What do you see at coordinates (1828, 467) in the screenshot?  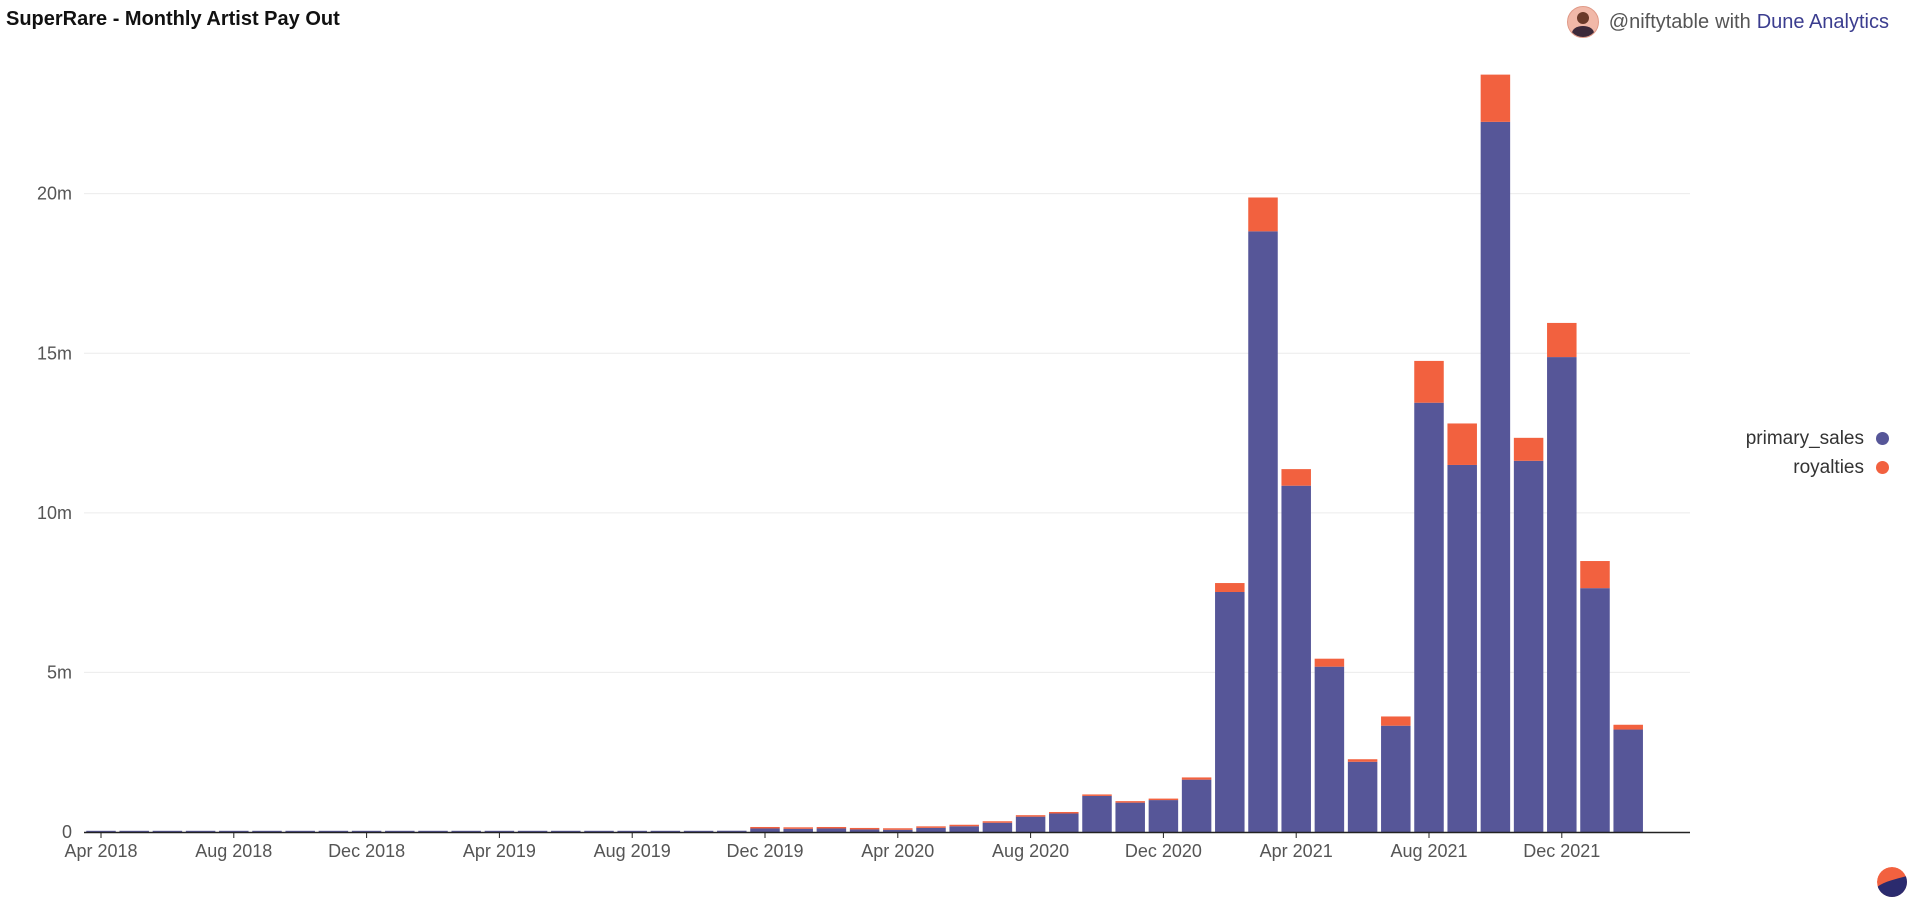 I see `legend-label-royalties: royalties` at bounding box center [1828, 467].